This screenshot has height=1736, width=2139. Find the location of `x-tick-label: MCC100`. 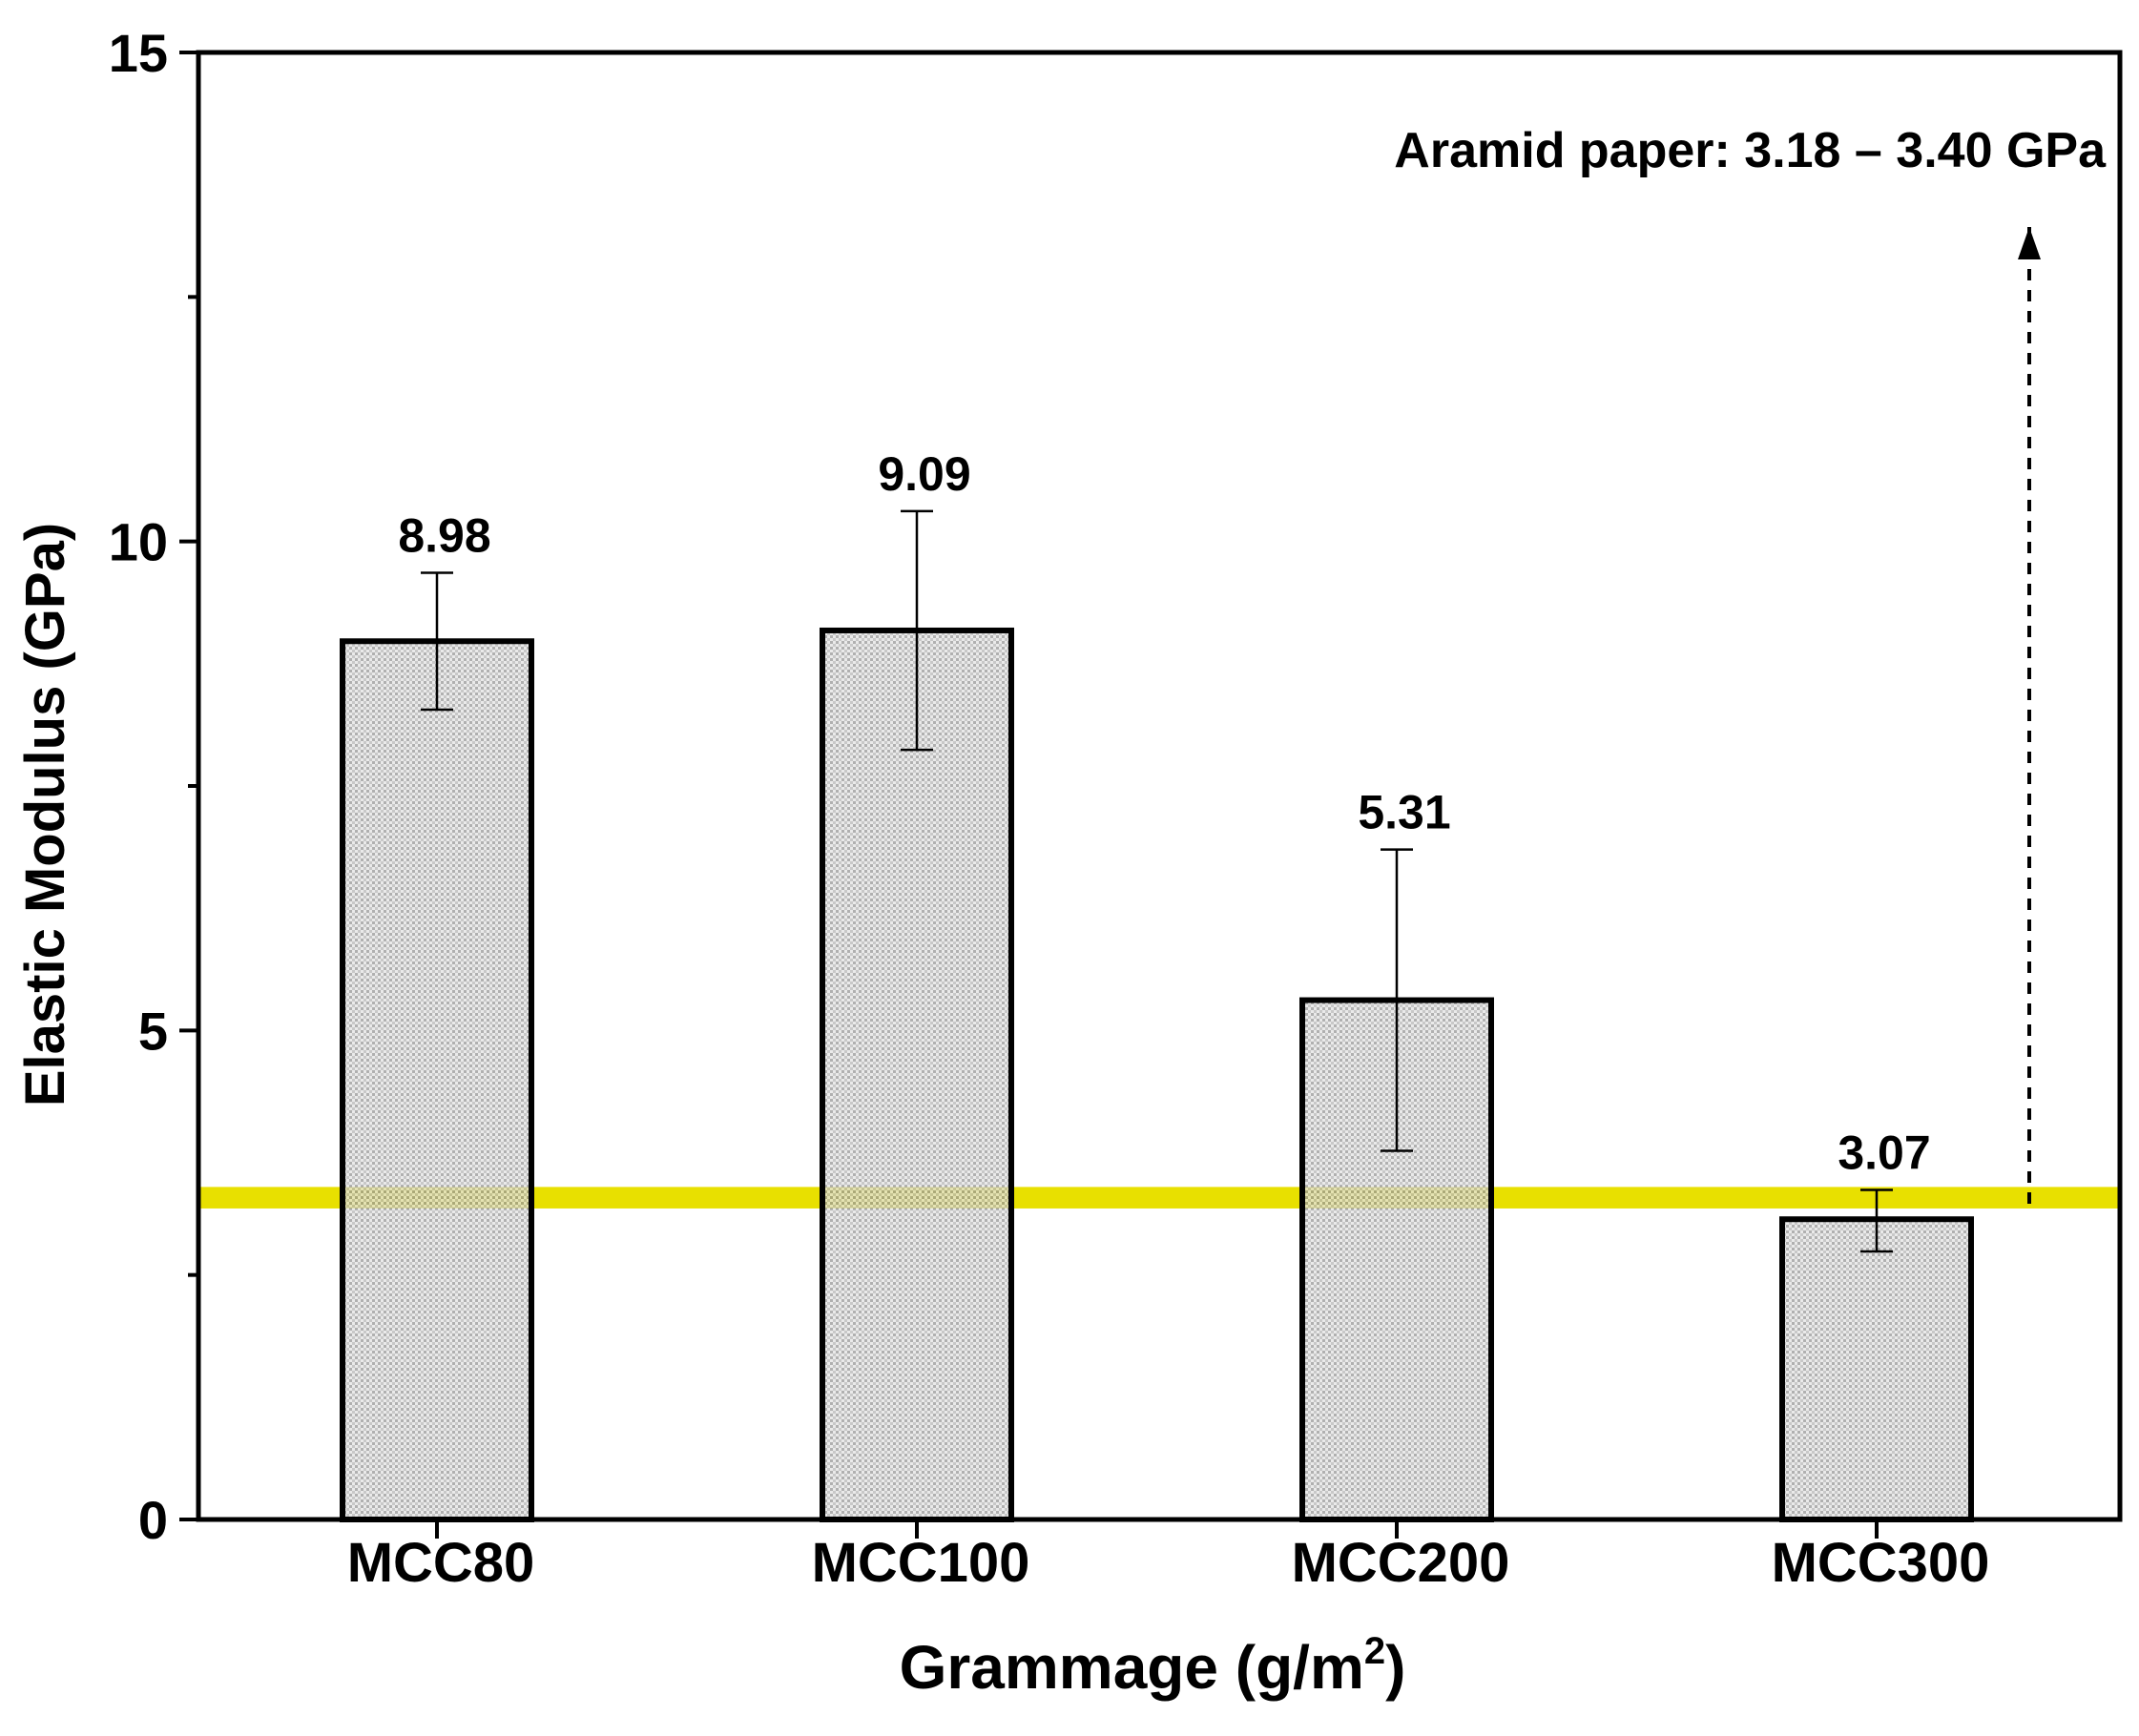

x-tick-label: MCC100 is located at coordinates (921, 1563).